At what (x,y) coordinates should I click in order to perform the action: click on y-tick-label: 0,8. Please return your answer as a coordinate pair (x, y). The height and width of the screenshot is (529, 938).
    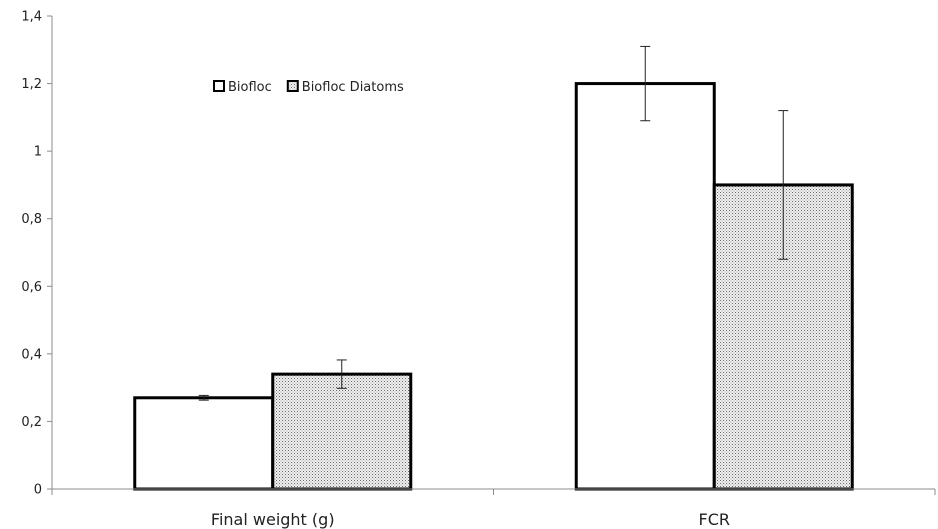
    Looking at the image, I should click on (31, 219).